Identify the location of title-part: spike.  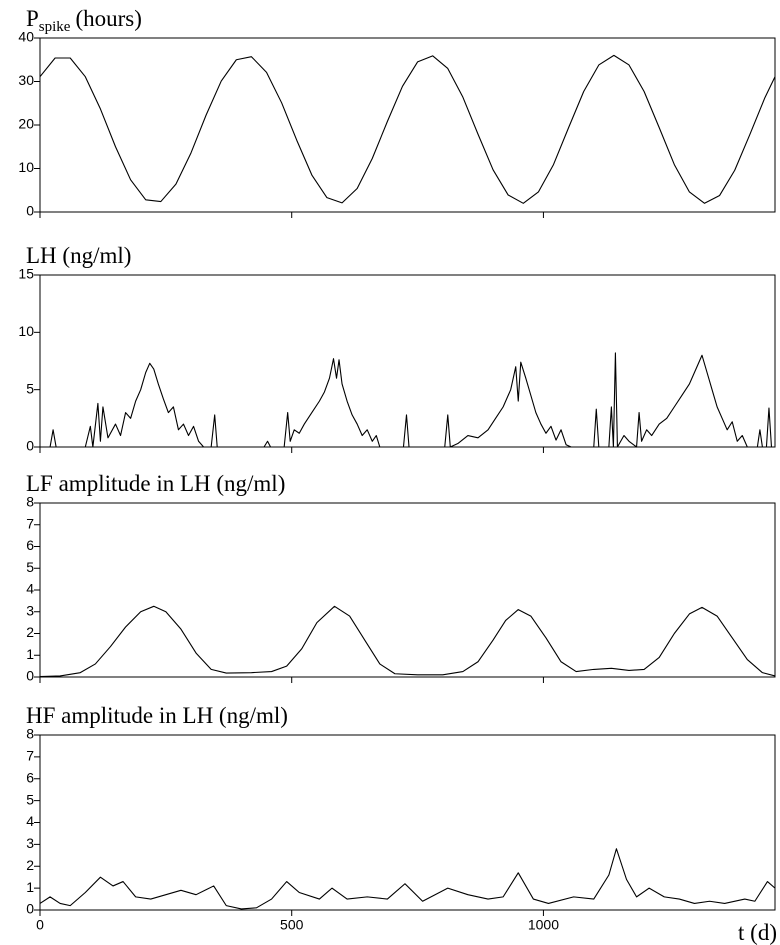
(55, 27).